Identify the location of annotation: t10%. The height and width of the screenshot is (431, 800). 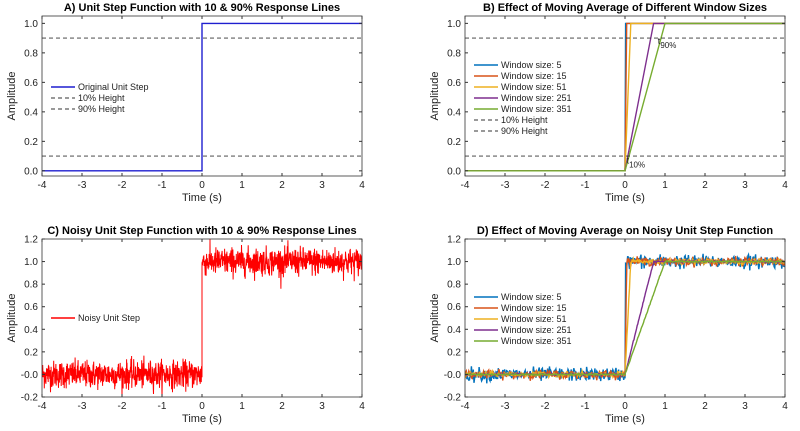
(636, 162).